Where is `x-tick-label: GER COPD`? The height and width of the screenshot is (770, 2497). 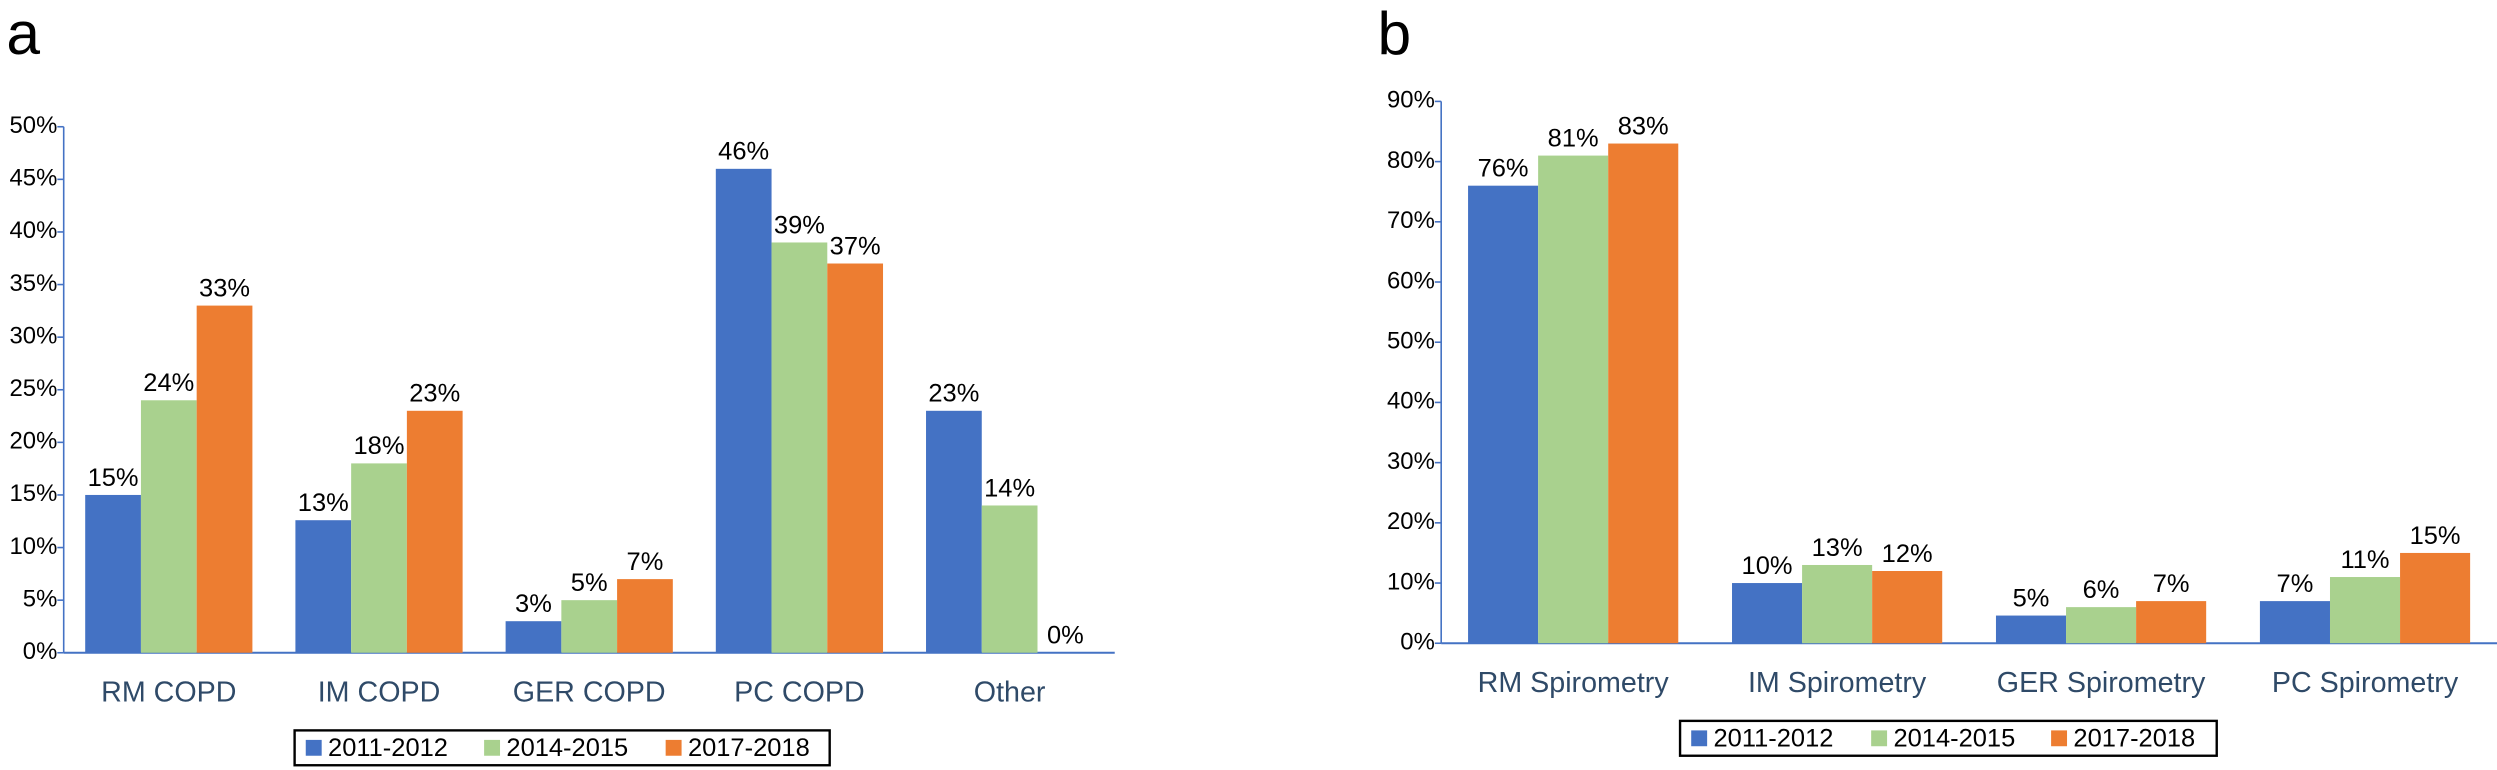 x-tick-label: GER COPD is located at coordinates (589, 693).